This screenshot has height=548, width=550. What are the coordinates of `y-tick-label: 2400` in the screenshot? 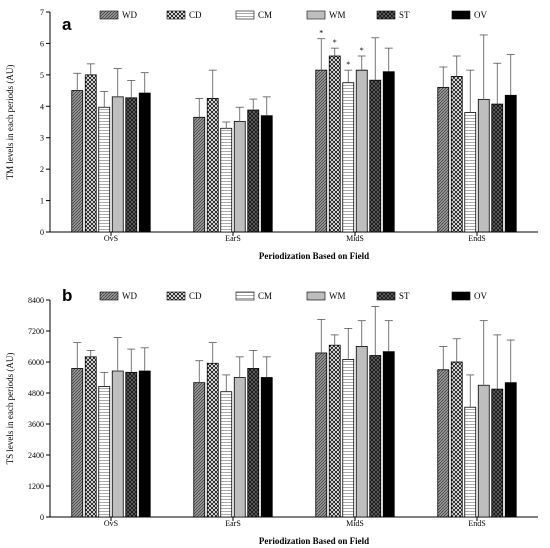 It's located at (36, 455).